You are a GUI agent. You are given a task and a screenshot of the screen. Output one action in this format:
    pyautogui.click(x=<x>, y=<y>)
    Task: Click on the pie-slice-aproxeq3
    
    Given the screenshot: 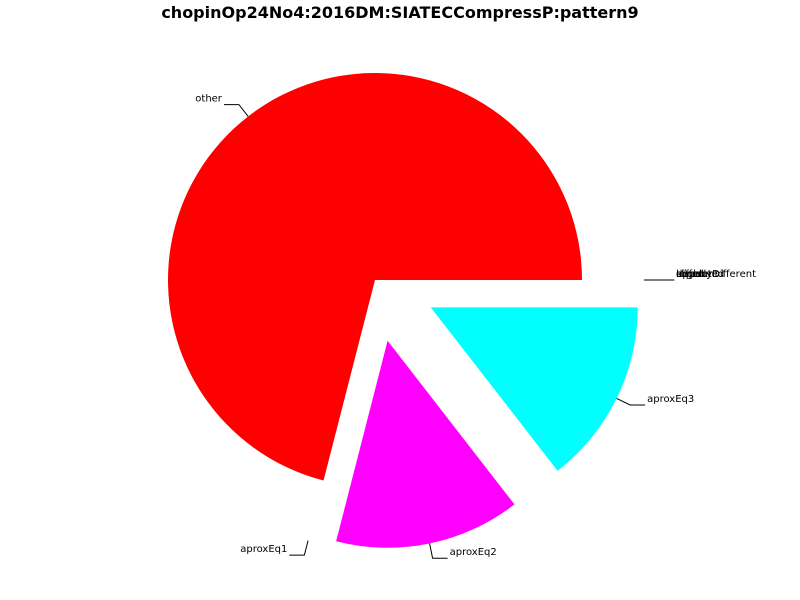 What is the action you would take?
    pyautogui.click(x=534, y=389)
    